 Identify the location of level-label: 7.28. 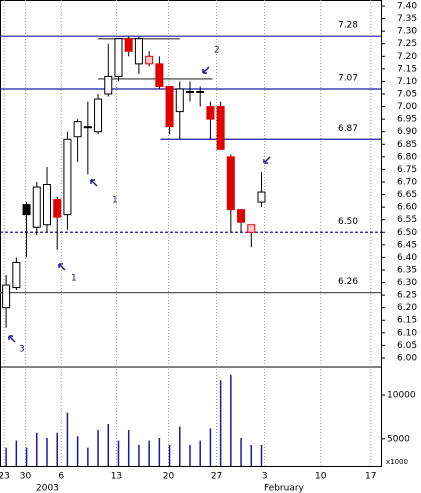
(348, 26).